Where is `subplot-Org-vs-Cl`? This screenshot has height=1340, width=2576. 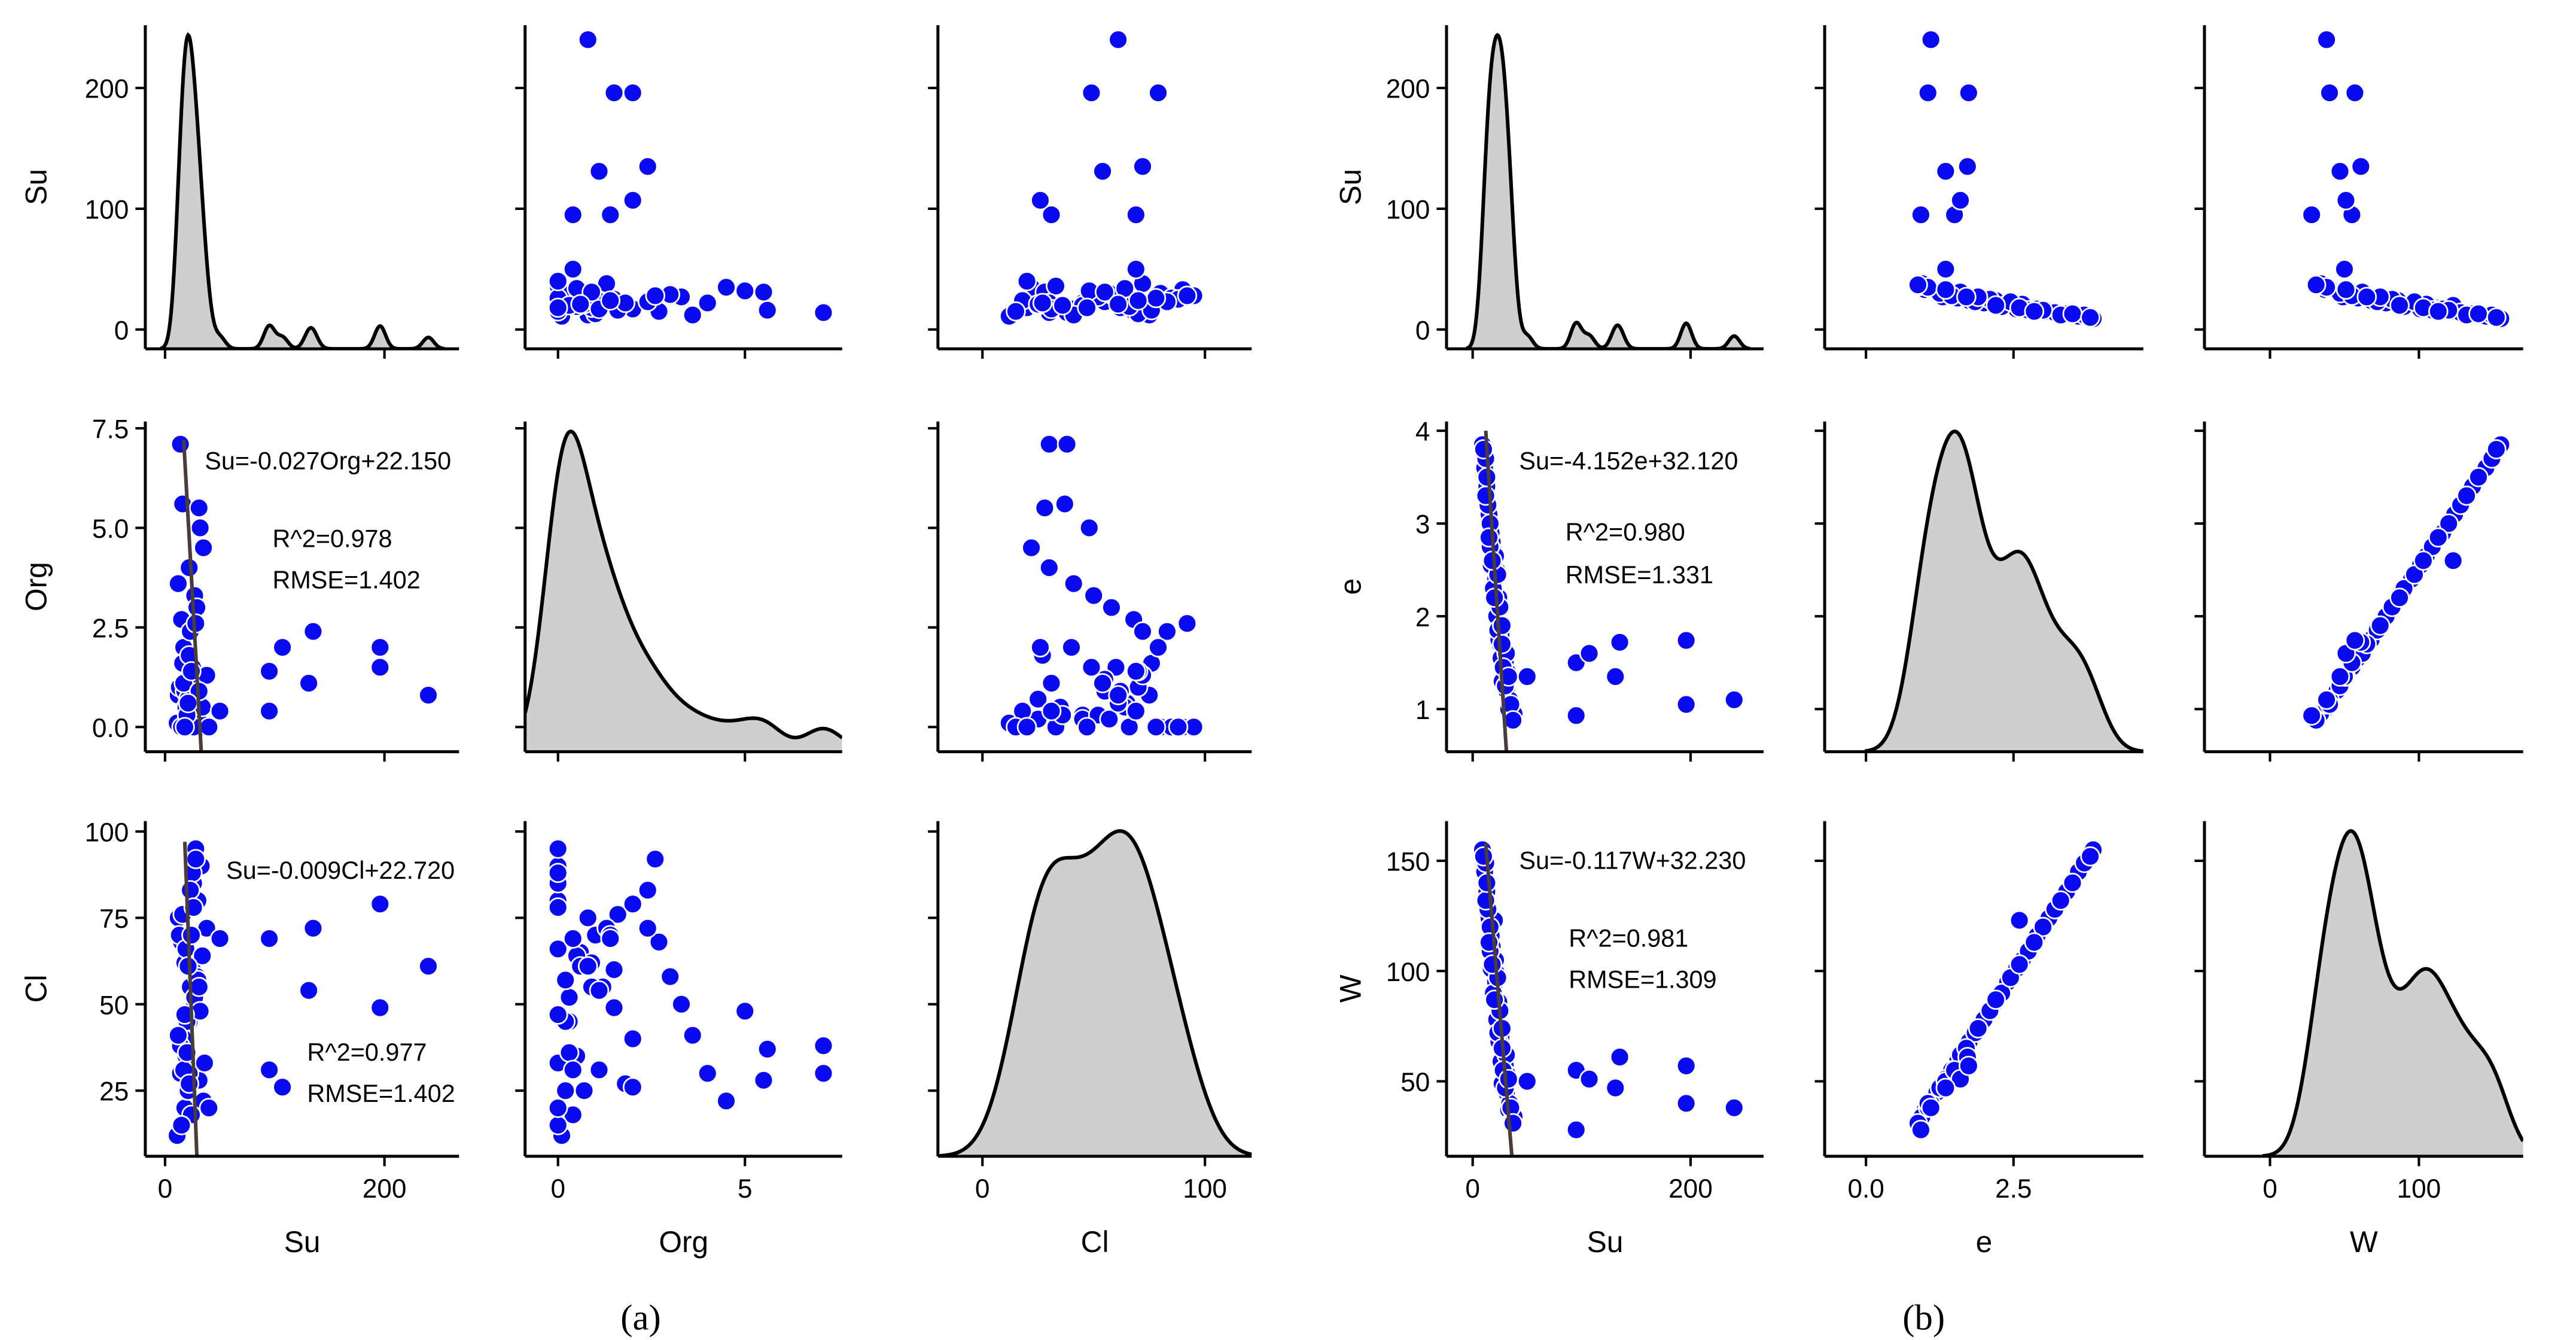
subplot-Org-vs-Cl is located at coordinates (1090, 591).